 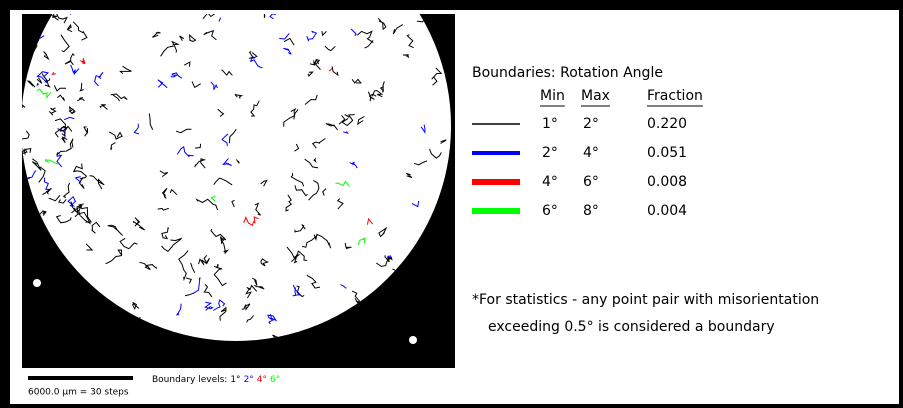 What do you see at coordinates (37, 283) in the screenshot?
I see `dot` at bounding box center [37, 283].